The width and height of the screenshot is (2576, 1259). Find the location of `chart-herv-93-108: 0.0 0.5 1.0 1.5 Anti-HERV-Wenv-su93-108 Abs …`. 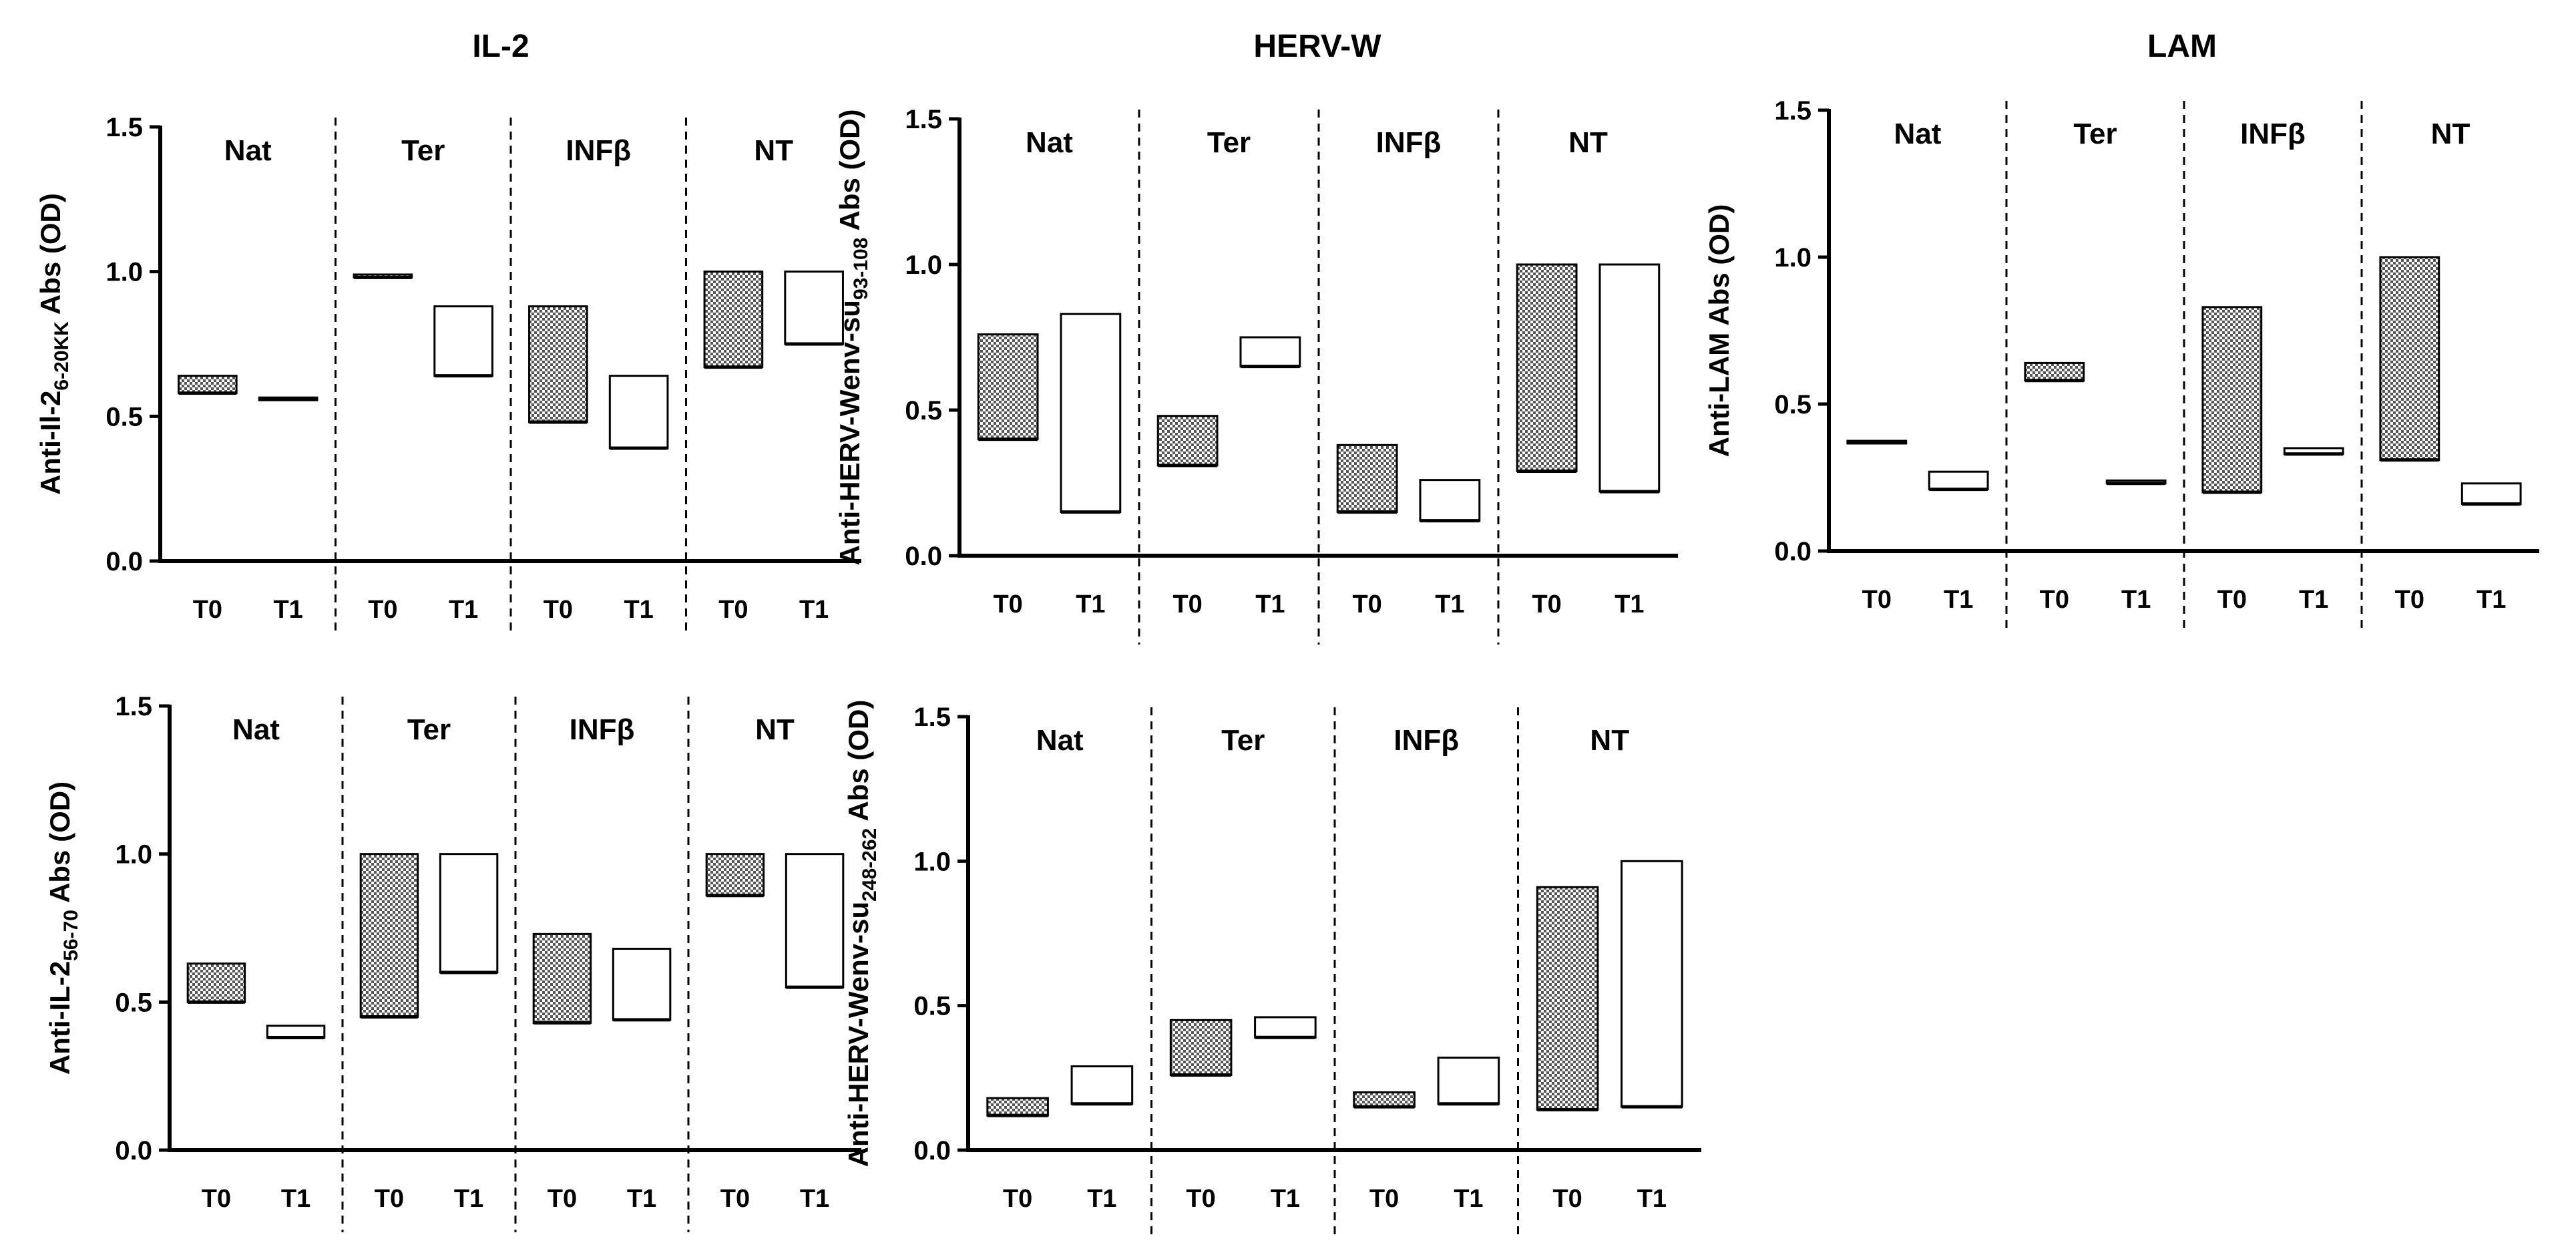

chart-herv-93-108: 0.0 0.5 1.0 1.5 Anti-HERV-Wenv-su93-108 Abs … is located at coordinates (1256, 375).